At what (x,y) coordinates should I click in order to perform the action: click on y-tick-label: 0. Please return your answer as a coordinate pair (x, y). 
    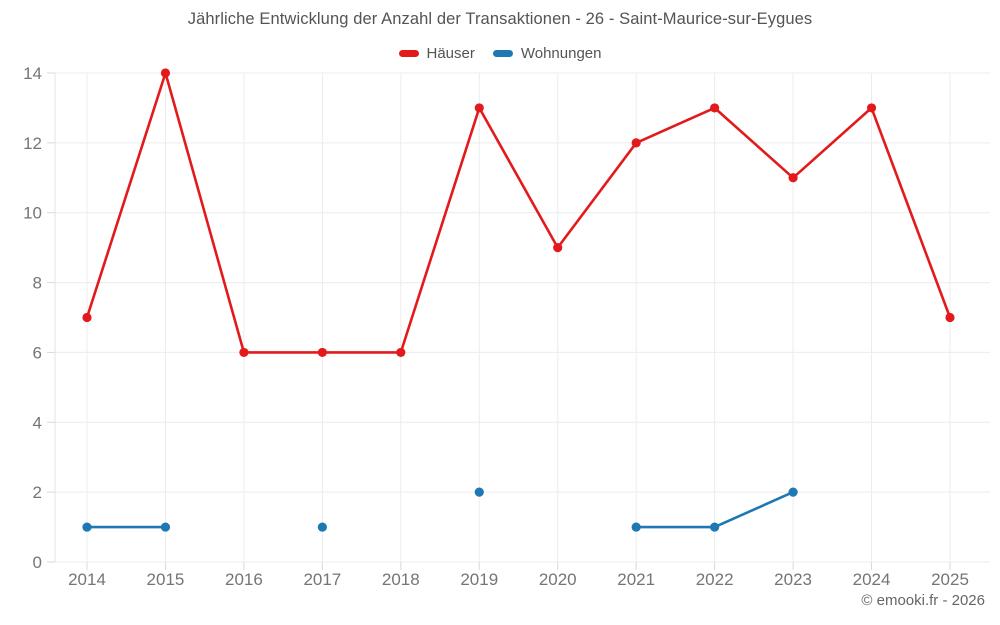
    Looking at the image, I should click on (37, 562).